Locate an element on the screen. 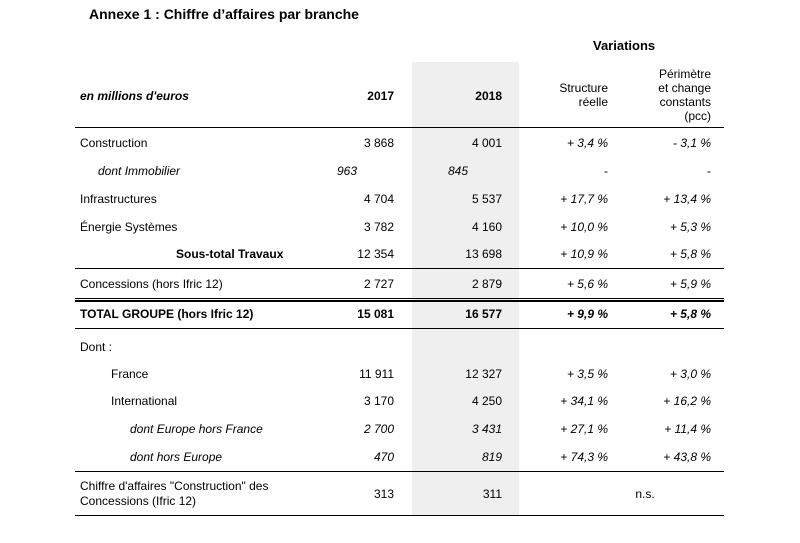 Image resolution: width=800 pixels, height=543 pixels. variation-pcc: + 5,3 % is located at coordinates (690, 227).